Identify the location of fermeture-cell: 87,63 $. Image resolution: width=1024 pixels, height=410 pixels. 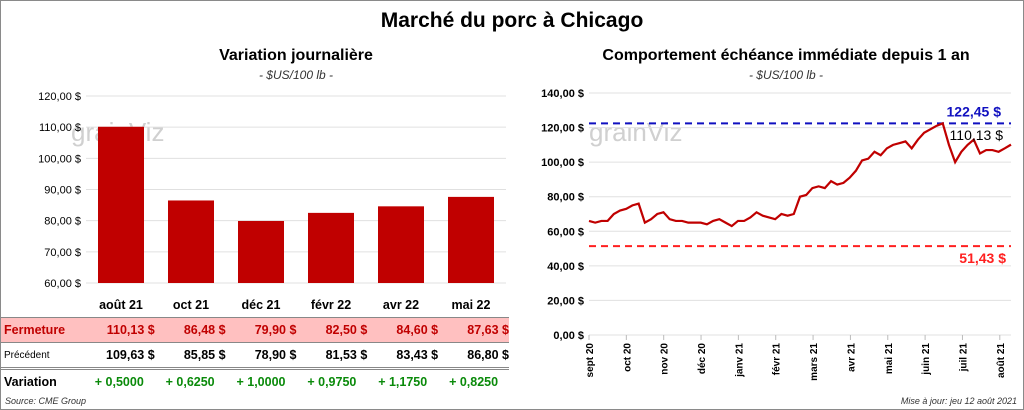
(488, 330).